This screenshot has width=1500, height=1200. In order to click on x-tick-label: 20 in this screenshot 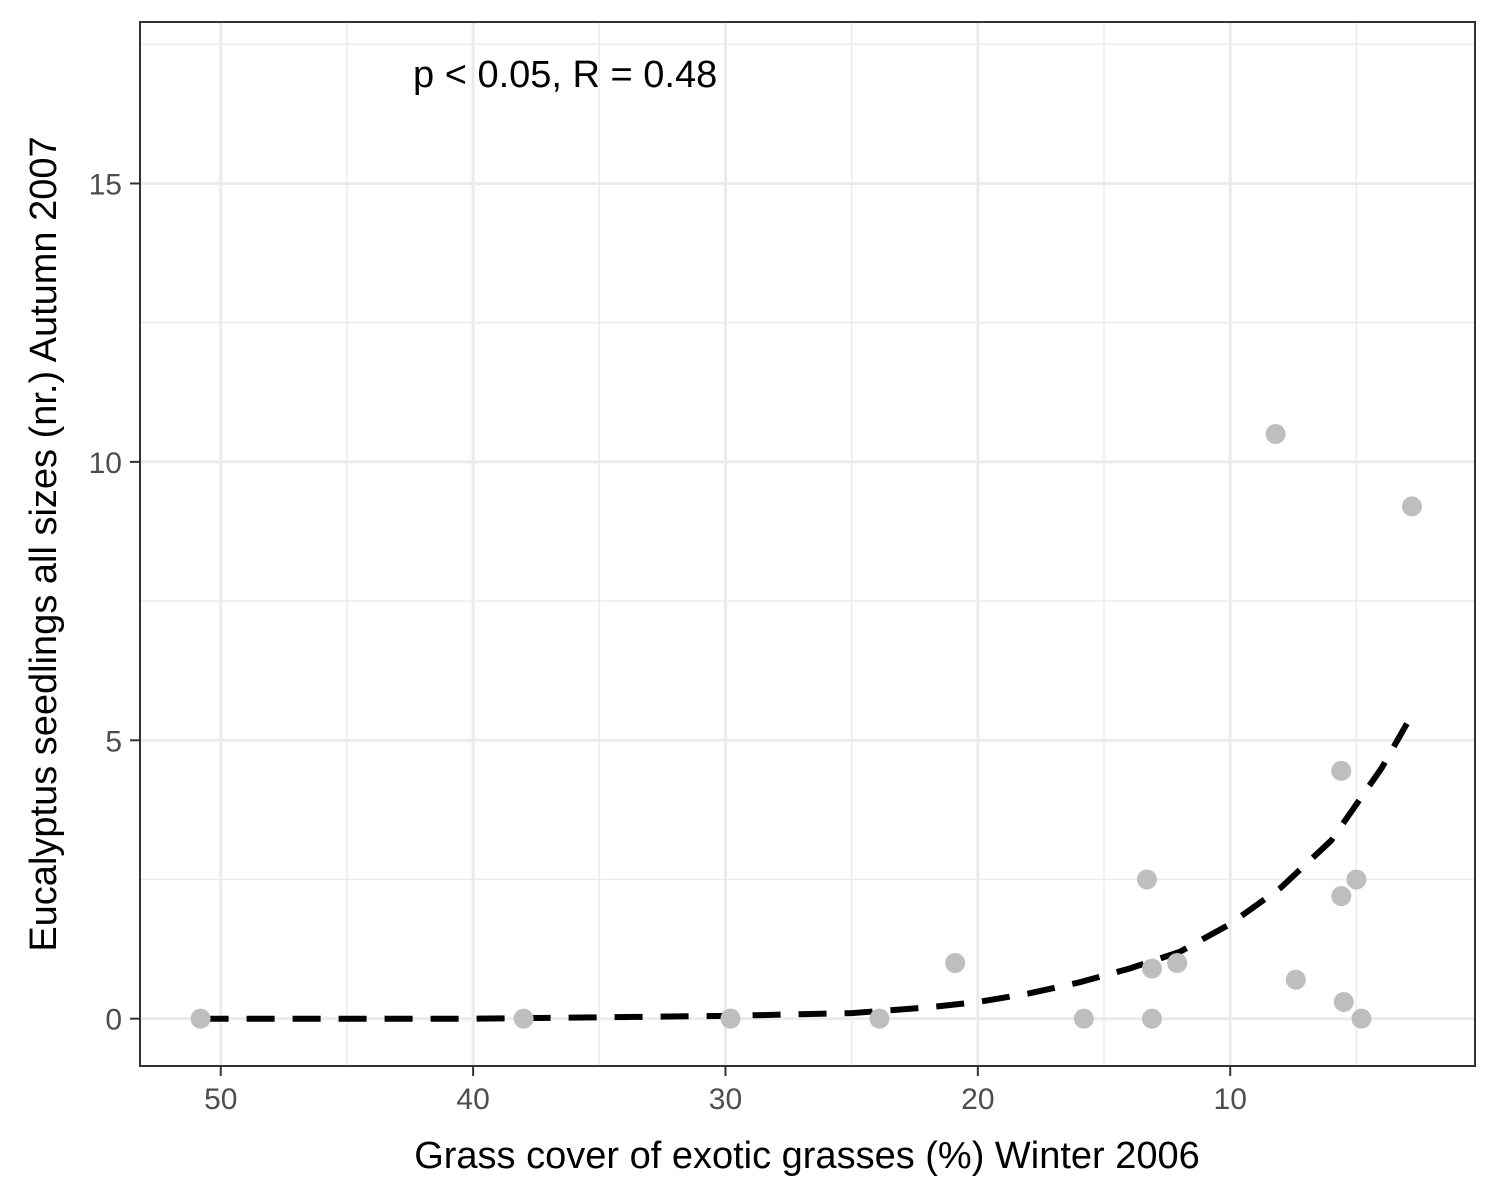, I will do `click(977, 1099)`.